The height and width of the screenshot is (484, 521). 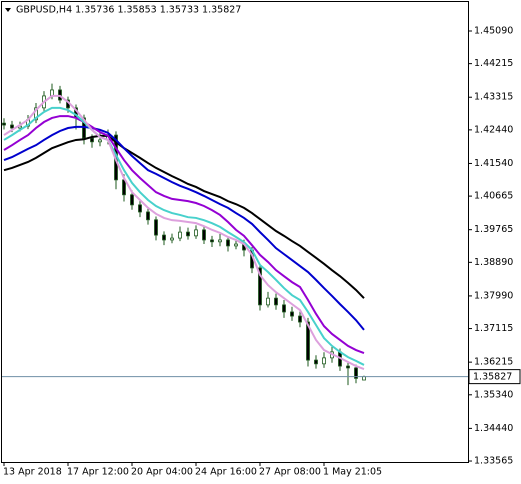 What do you see at coordinates (493, 163) in the screenshot?
I see `y-tick-label: 1.41540` at bounding box center [493, 163].